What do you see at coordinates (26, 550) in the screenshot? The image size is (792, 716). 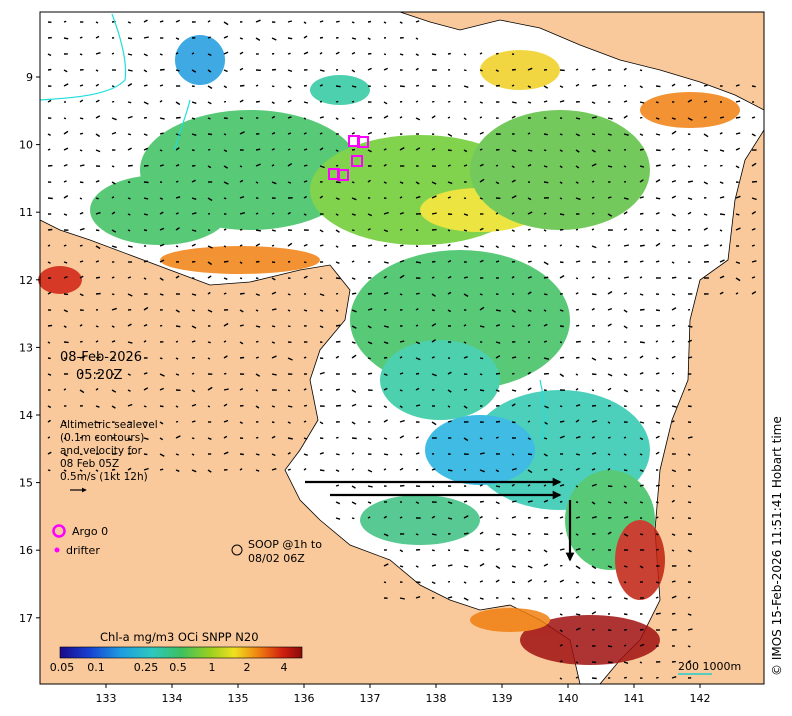 I see `lat-tick-label: 16` at bounding box center [26, 550].